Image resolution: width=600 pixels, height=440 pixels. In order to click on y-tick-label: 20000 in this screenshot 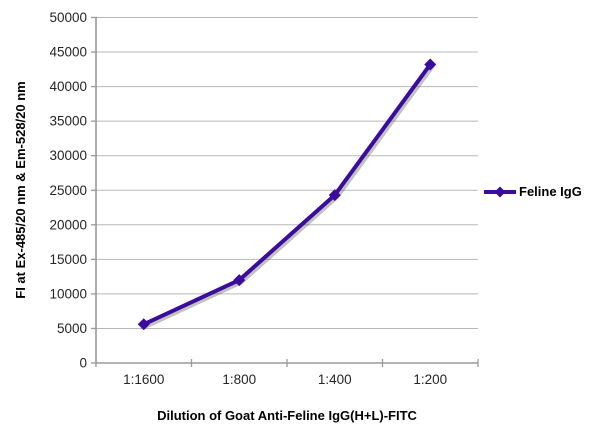, I will do `click(68, 224)`.